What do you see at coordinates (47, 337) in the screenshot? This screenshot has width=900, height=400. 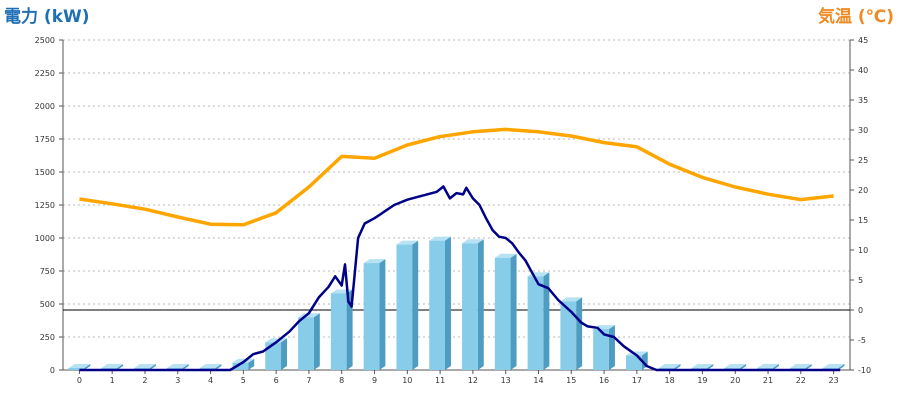 I see `left-tick-label-250: 250` at bounding box center [47, 337].